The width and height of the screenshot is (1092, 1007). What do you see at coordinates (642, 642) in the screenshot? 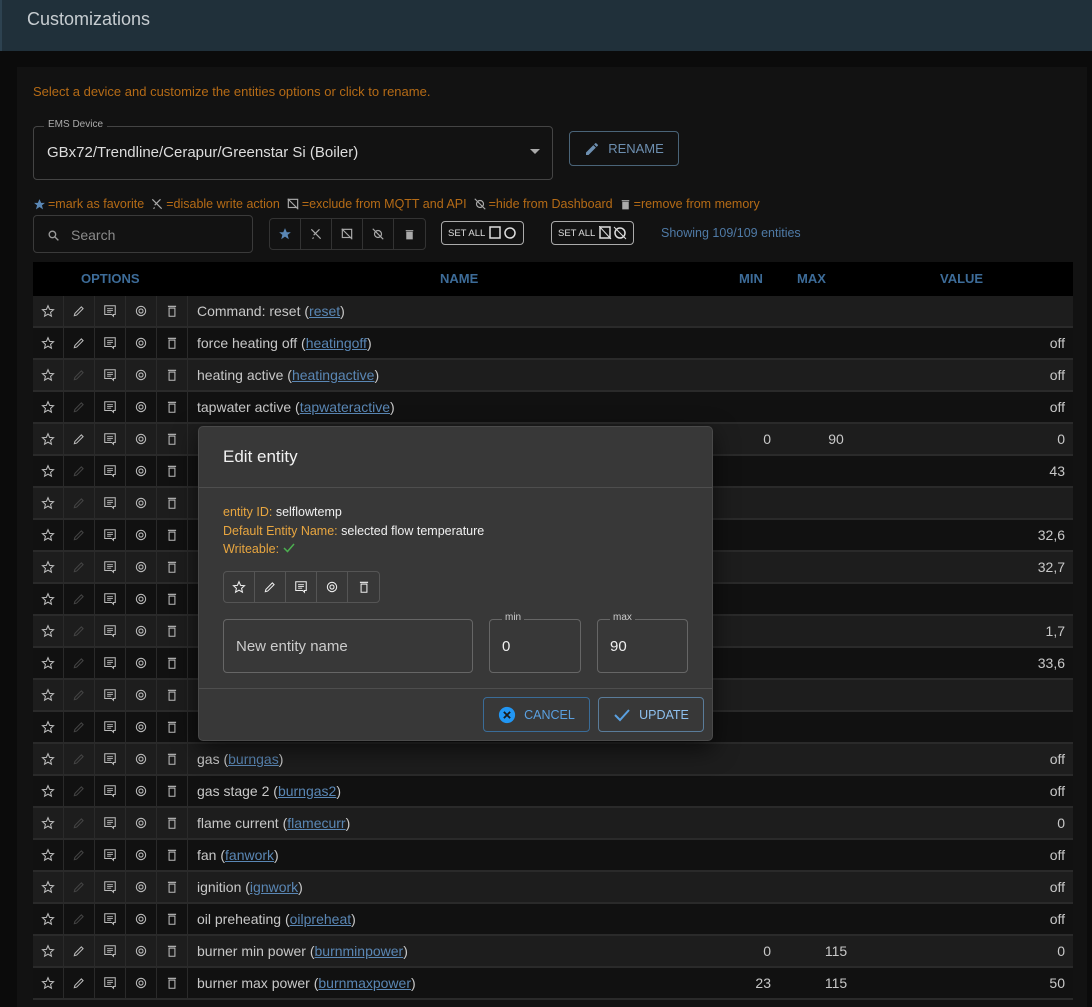
I see `max-input: max 90` at bounding box center [642, 642].